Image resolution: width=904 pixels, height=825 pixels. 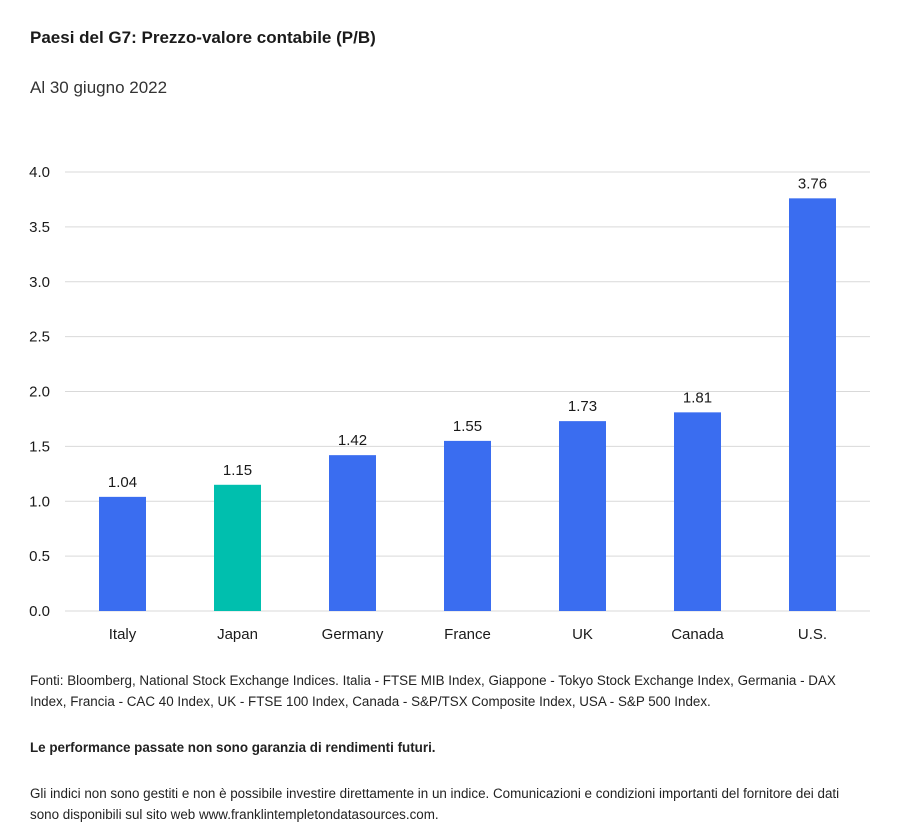 What do you see at coordinates (353, 634) in the screenshot?
I see `x-tick-label: Germany` at bounding box center [353, 634].